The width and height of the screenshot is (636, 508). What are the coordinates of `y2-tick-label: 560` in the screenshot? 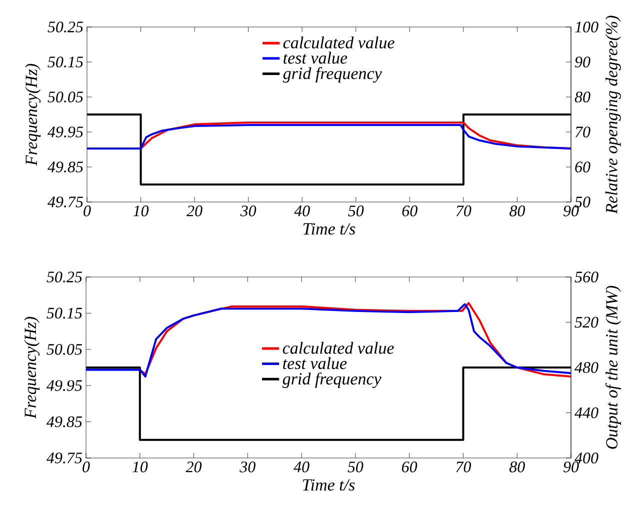 It's located at (586, 277).